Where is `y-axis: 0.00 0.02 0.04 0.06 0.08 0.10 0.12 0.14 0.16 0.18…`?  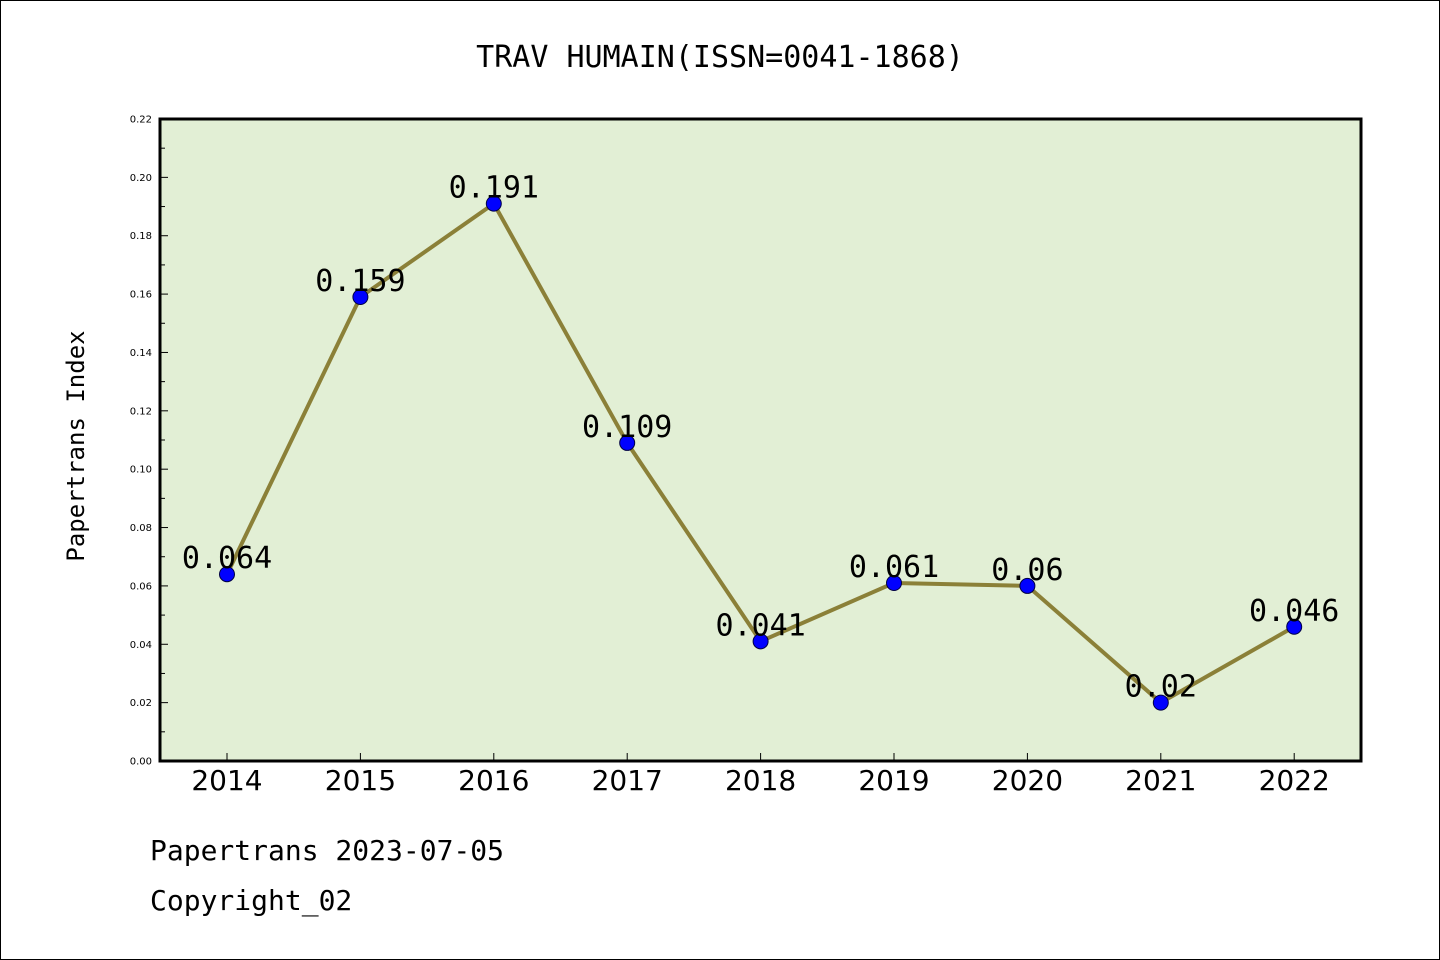
y-axis: 0.00 0.02 0.04 0.06 0.08 0.10 0.12 0.14 0.16 0.18… is located at coordinates (149, 441).